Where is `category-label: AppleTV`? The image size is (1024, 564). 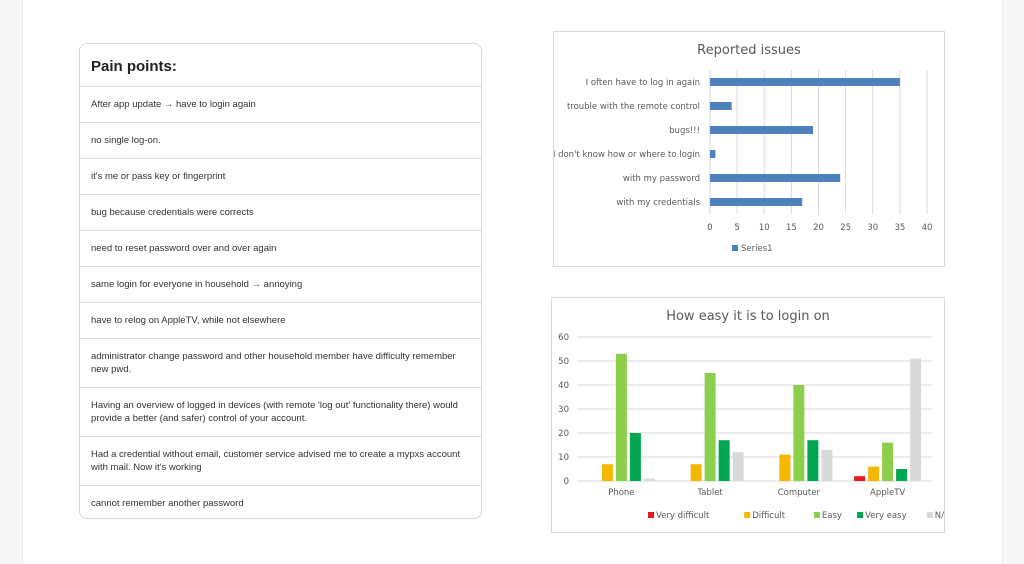
category-label: AppleTV is located at coordinates (887, 493).